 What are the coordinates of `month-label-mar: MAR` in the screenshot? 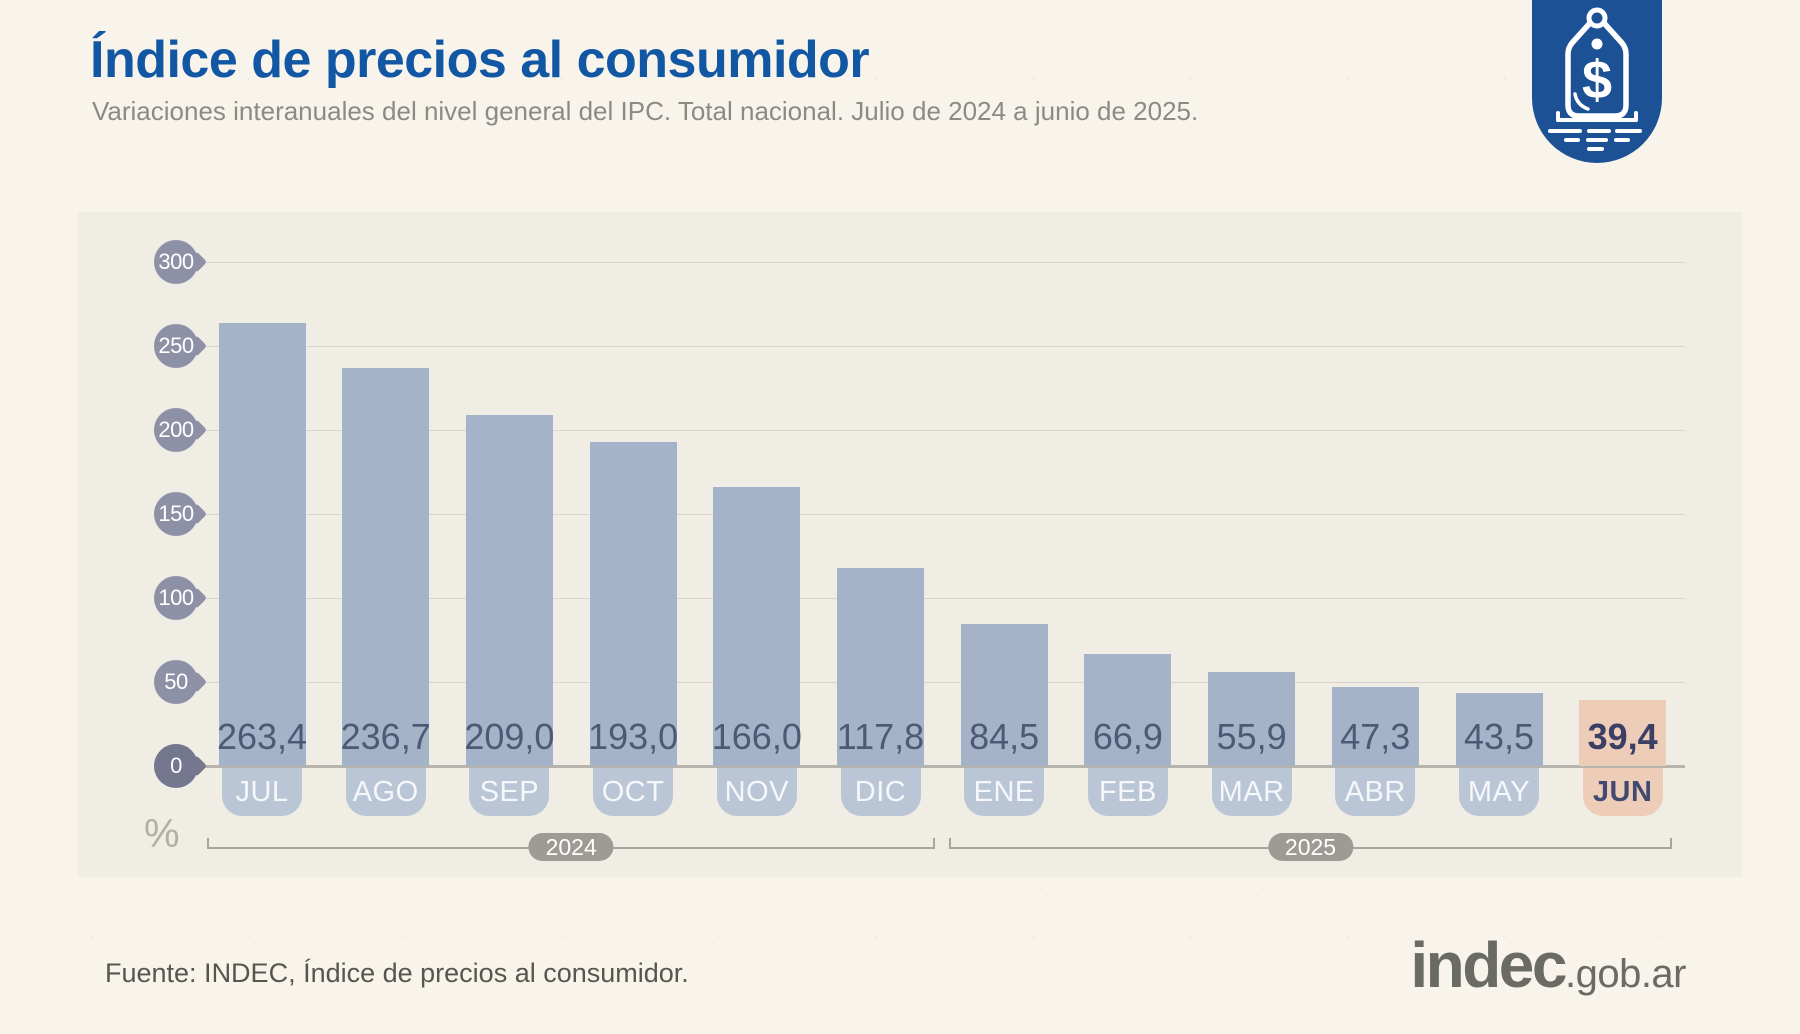 It's located at (1251, 792).